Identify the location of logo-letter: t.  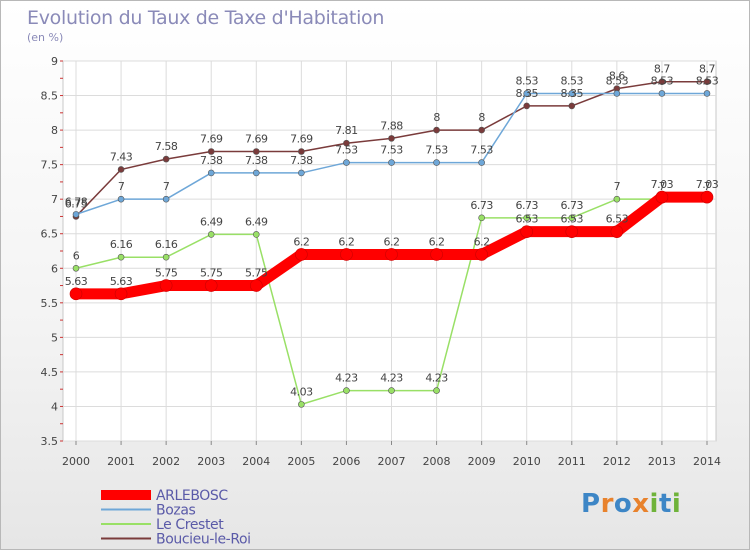
(665, 504).